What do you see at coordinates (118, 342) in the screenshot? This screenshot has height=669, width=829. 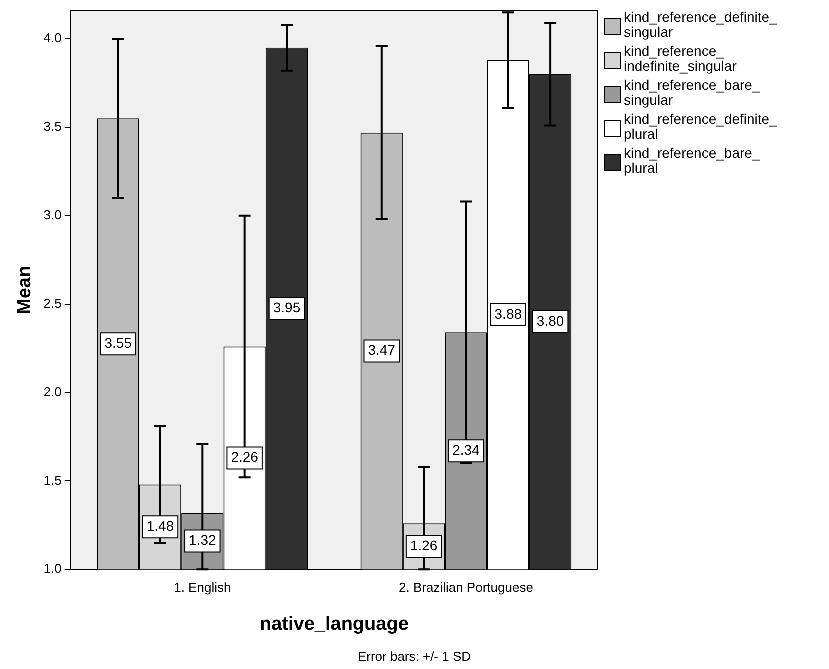 I see `data-label: 3.55` at bounding box center [118, 342].